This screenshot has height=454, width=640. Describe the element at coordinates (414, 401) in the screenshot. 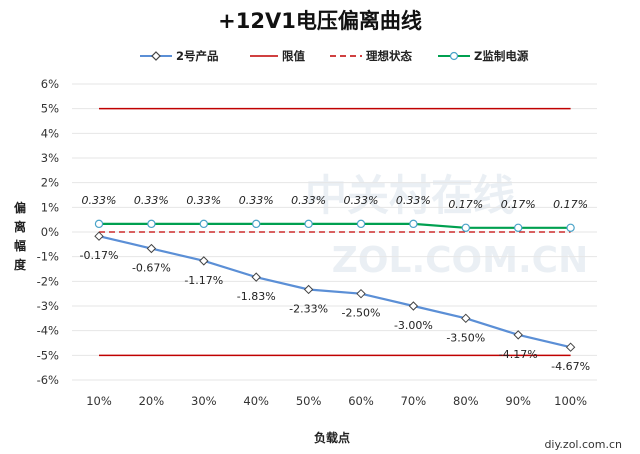

I see `x-tick-label-6: 70%` at that location.